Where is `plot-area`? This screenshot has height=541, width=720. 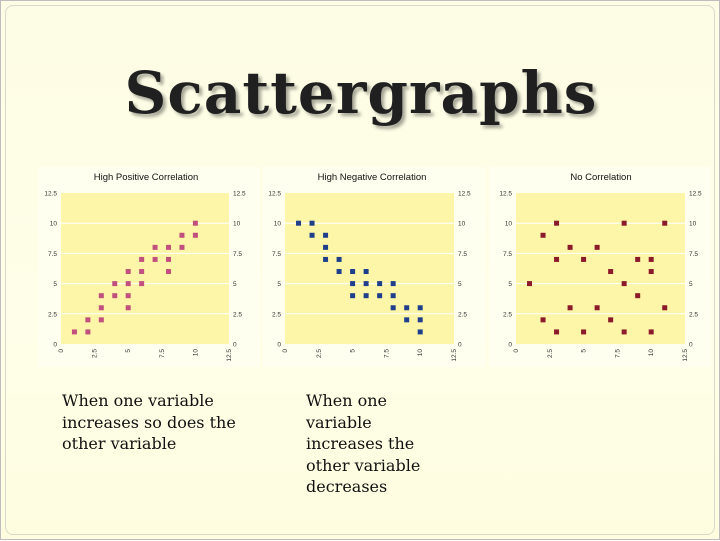 plot-area is located at coordinates (369, 268).